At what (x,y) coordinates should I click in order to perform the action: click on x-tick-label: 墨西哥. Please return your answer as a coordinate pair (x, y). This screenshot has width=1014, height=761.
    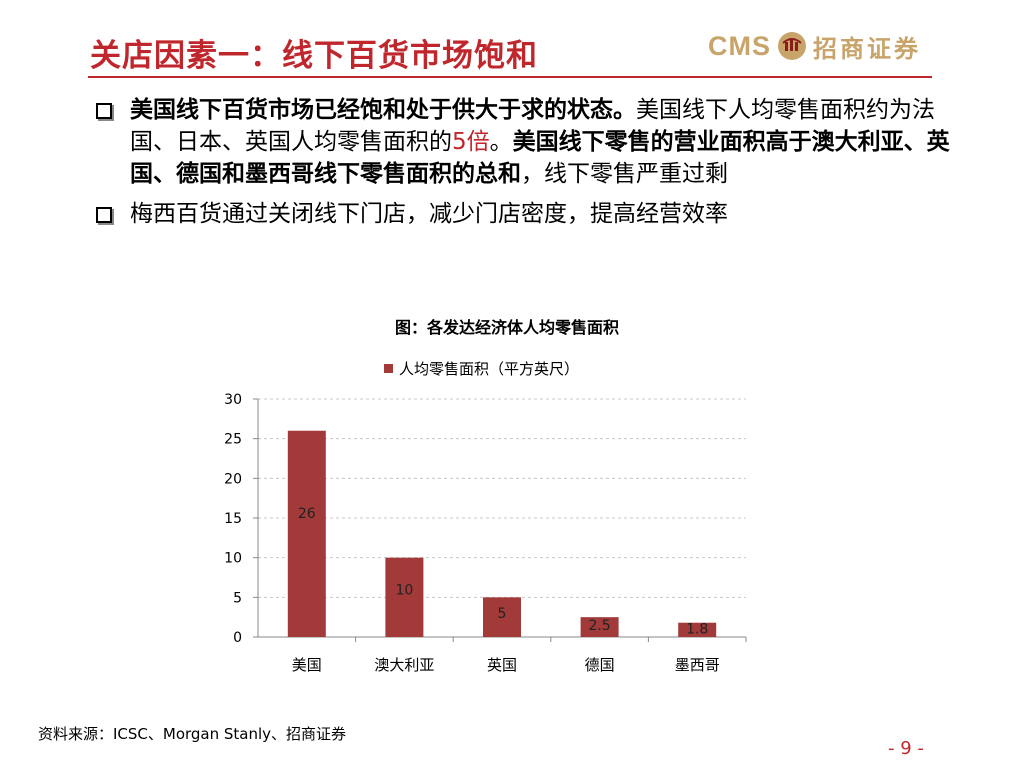
    Looking at the image, I should click on (697, 665).